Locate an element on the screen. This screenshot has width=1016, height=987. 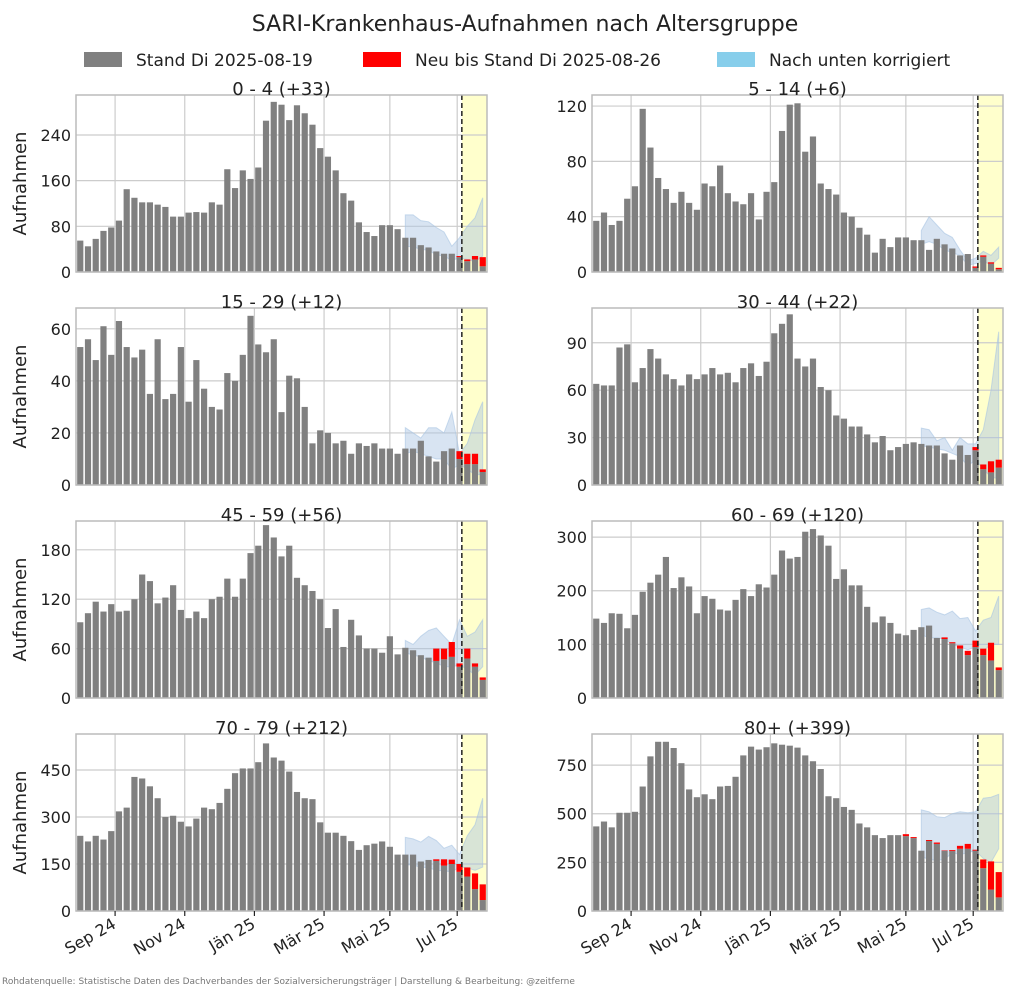
legend-swatch-corrected is located at coordinates (736, 59).